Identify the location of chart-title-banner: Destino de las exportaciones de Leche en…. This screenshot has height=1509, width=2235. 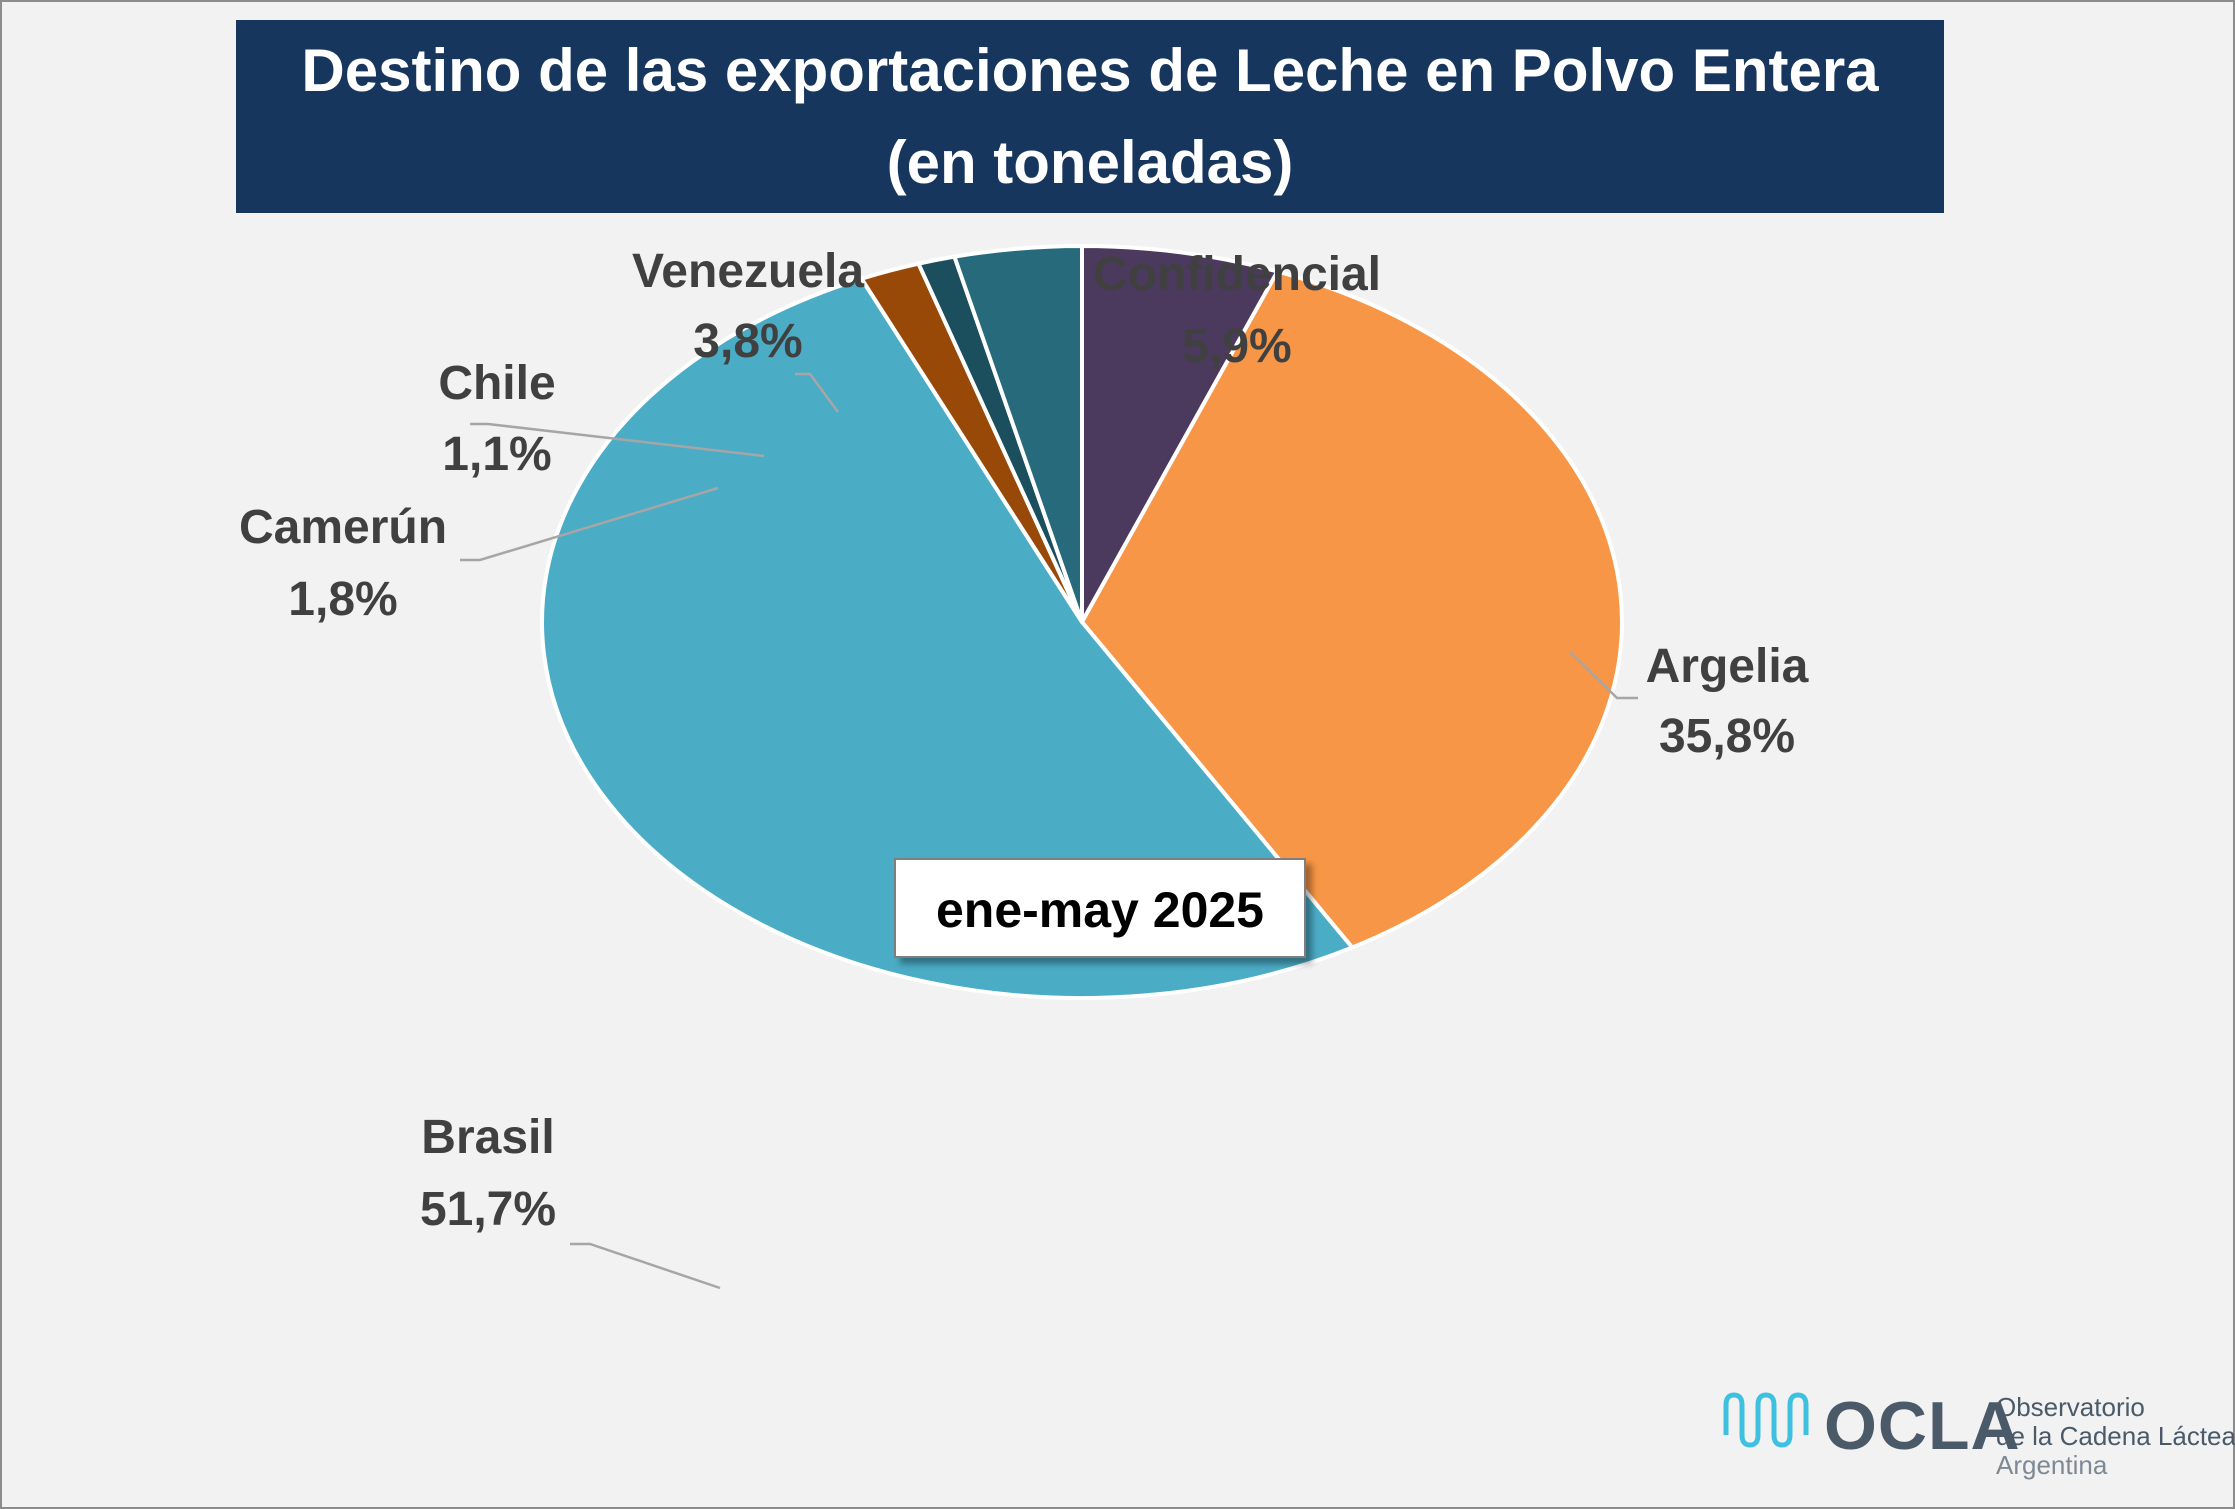
(1090, 116).